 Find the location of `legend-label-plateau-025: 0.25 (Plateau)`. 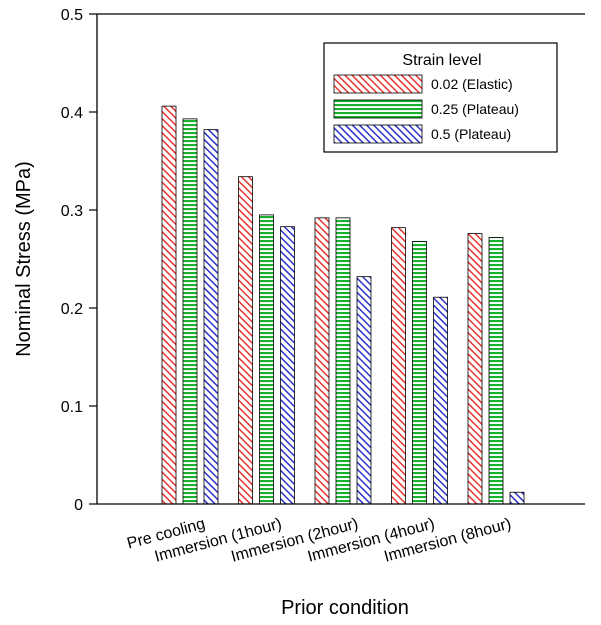

legend-label-plateau-025: 0.25 (Plateau) is located at coordinates (475, 109).